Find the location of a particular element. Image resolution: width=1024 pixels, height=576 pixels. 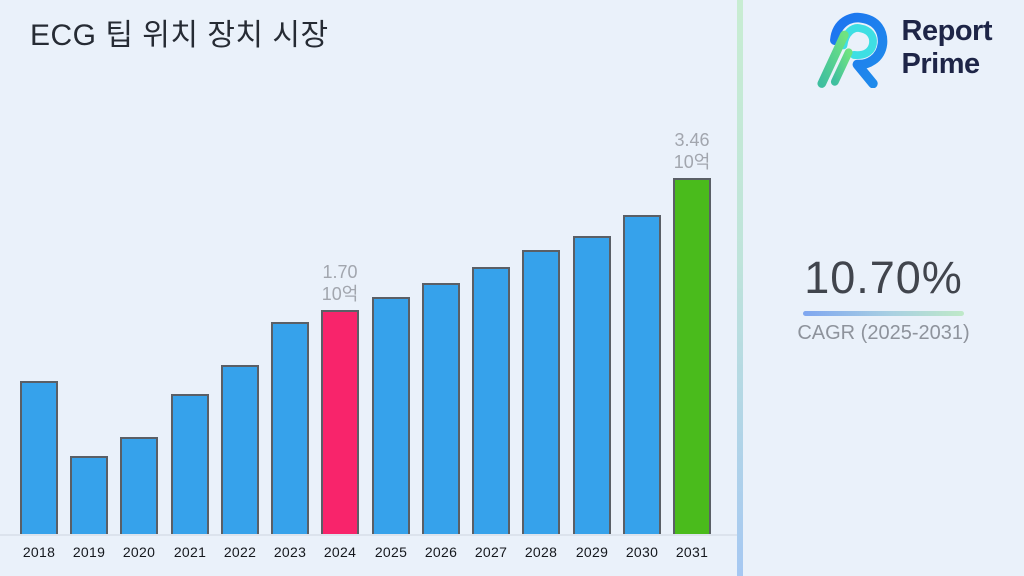

logo-word-prime: Prime is located at coordinates (941, 64).